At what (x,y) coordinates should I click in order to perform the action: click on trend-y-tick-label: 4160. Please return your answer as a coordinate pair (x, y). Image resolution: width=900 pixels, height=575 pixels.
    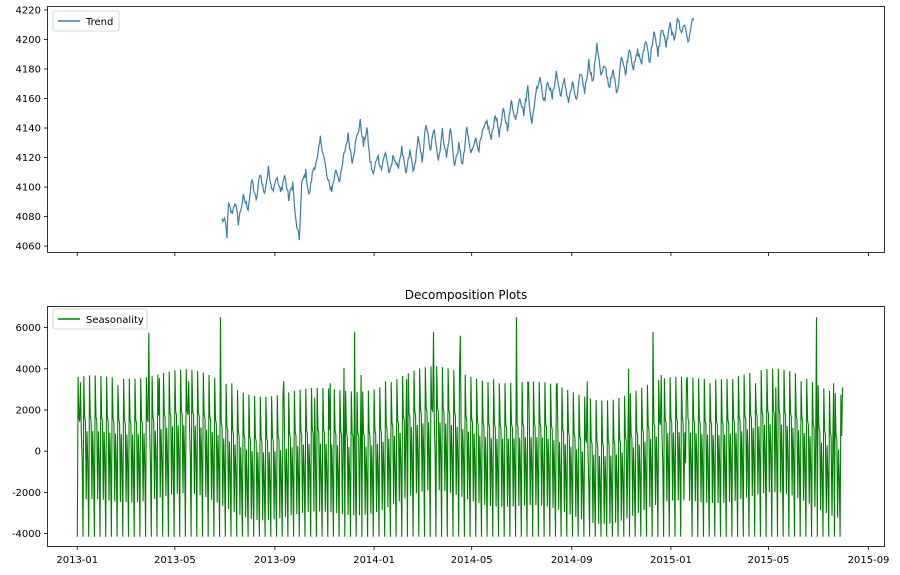
    Looking at the image, I should click on (28, 99).